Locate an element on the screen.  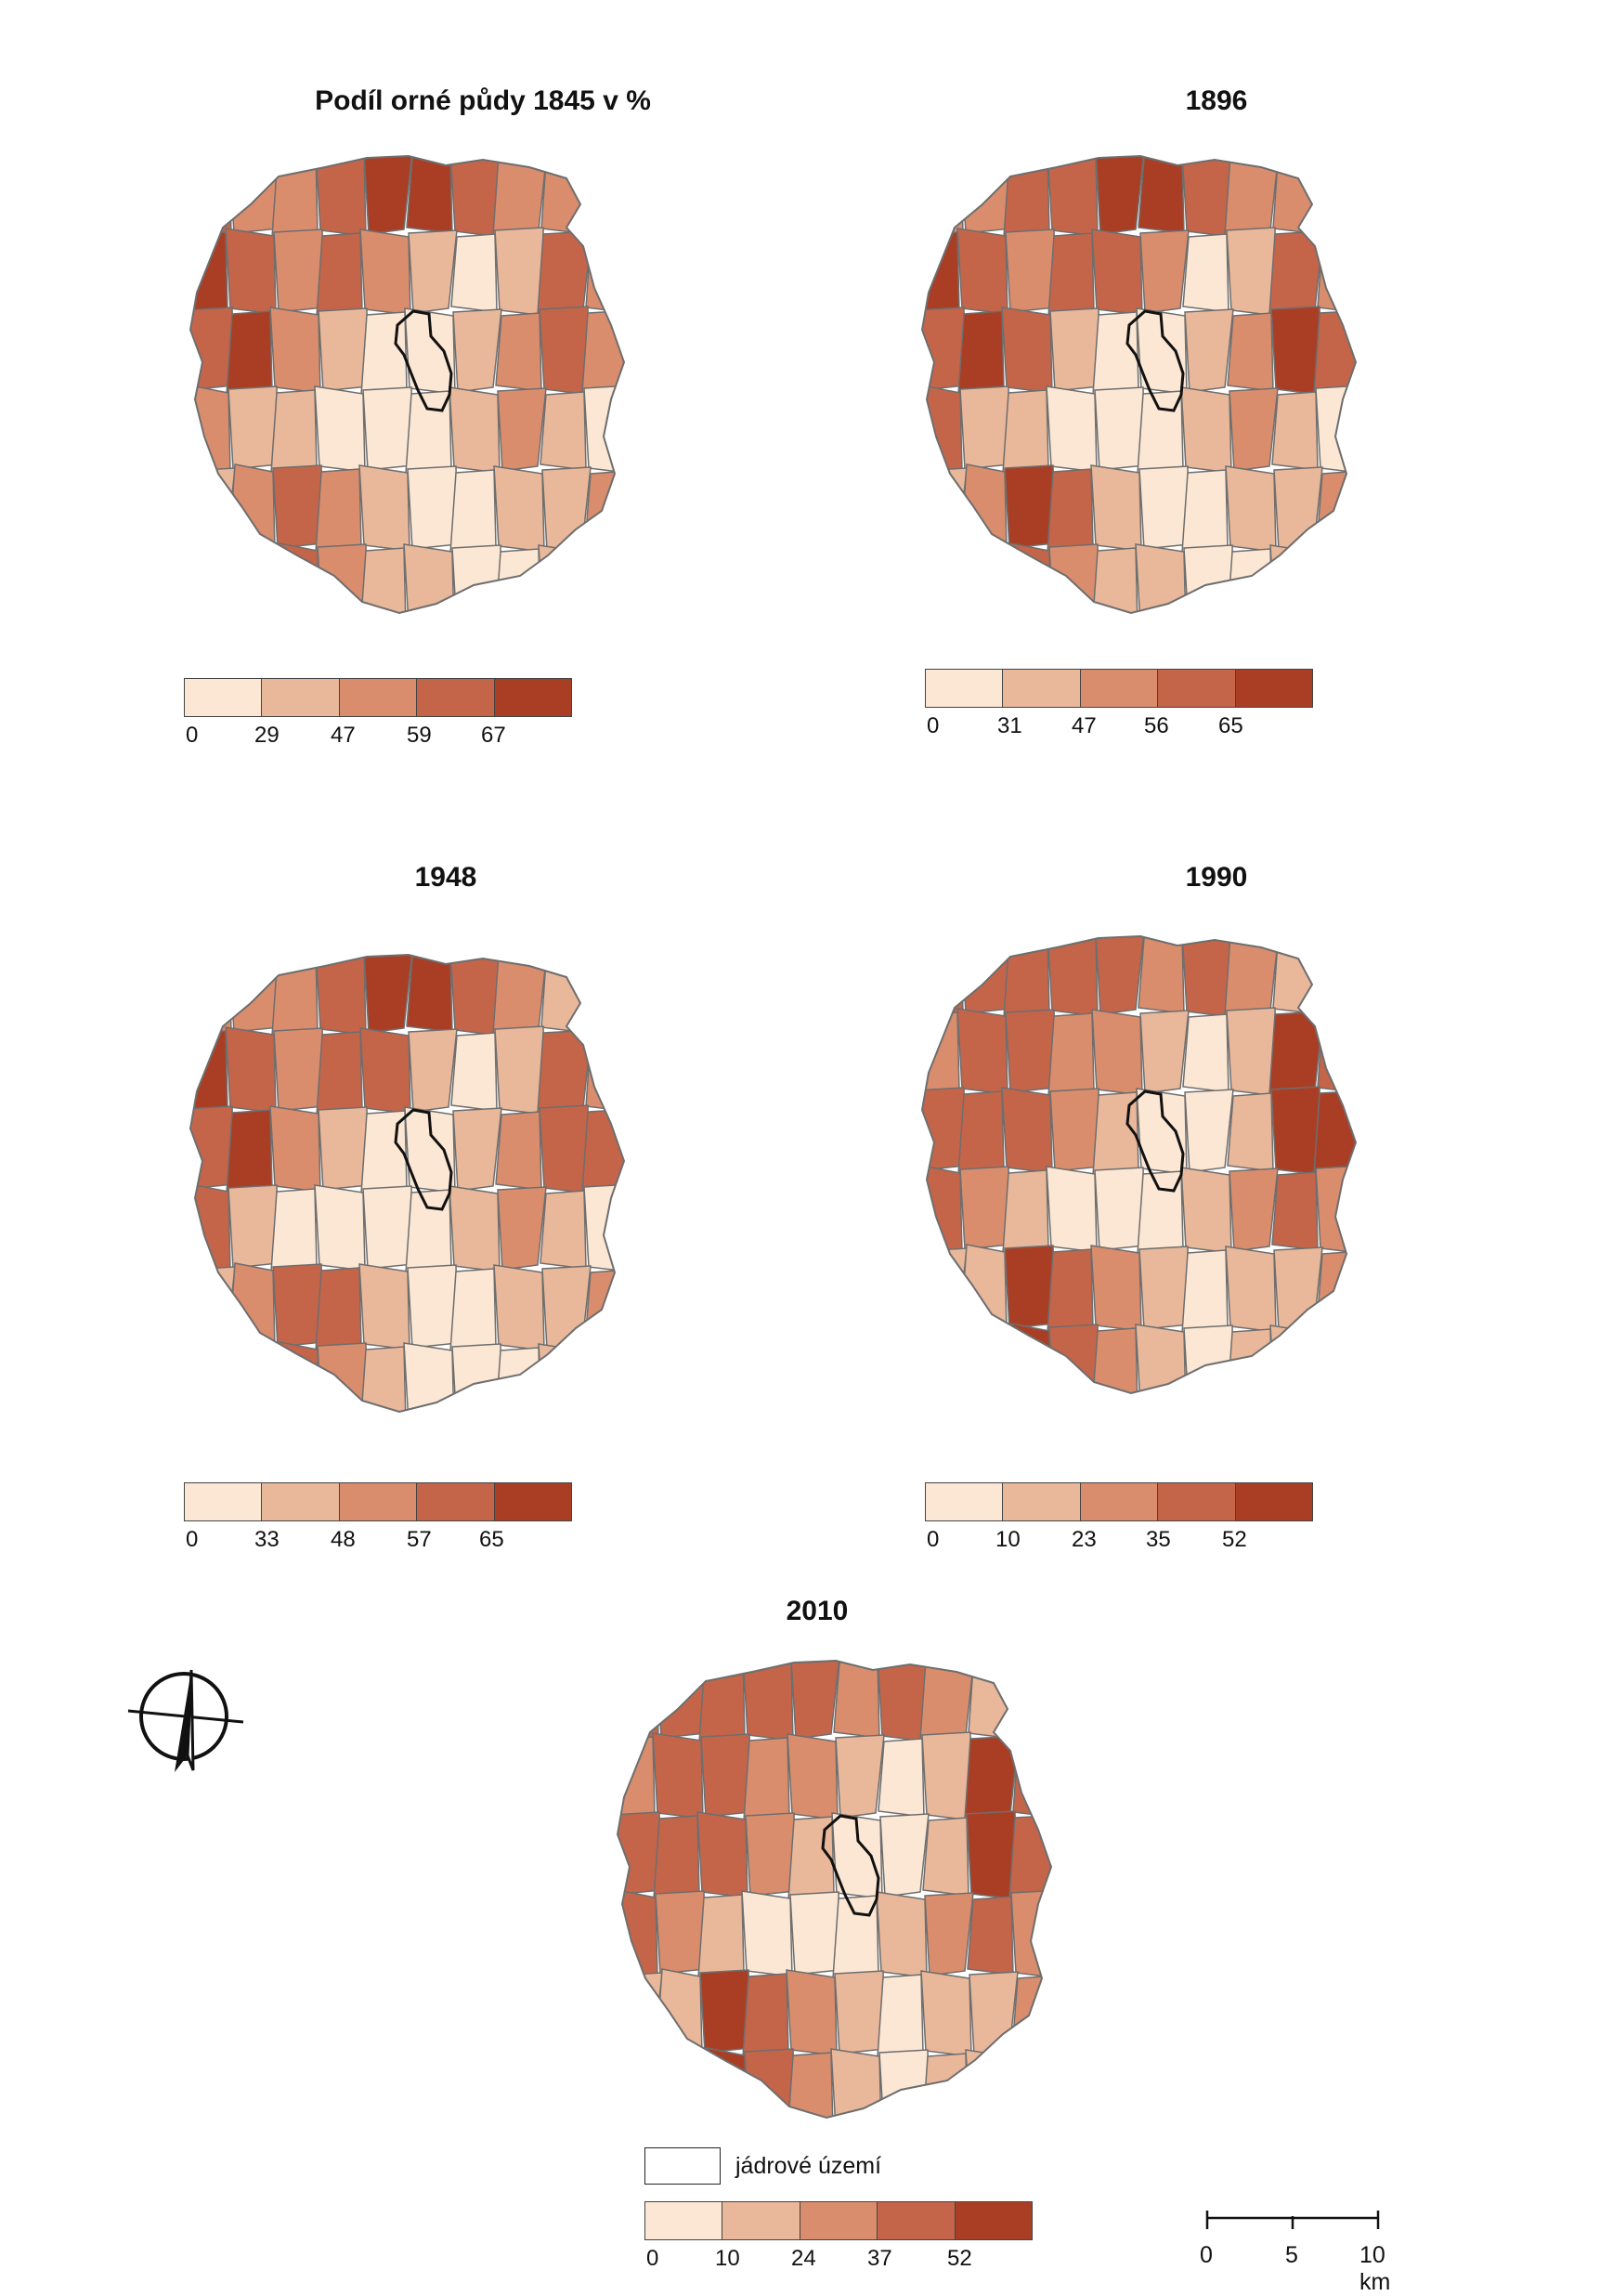
legend-tick: 33 is located at coordinates (267, 1539).